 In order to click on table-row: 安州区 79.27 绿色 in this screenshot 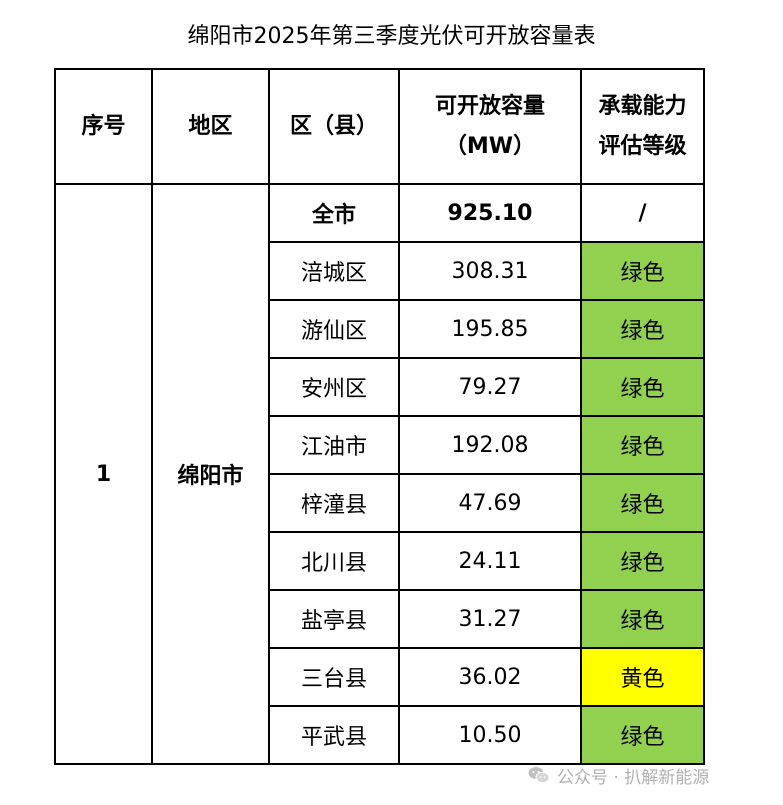, I will do `click(380, 387)`.